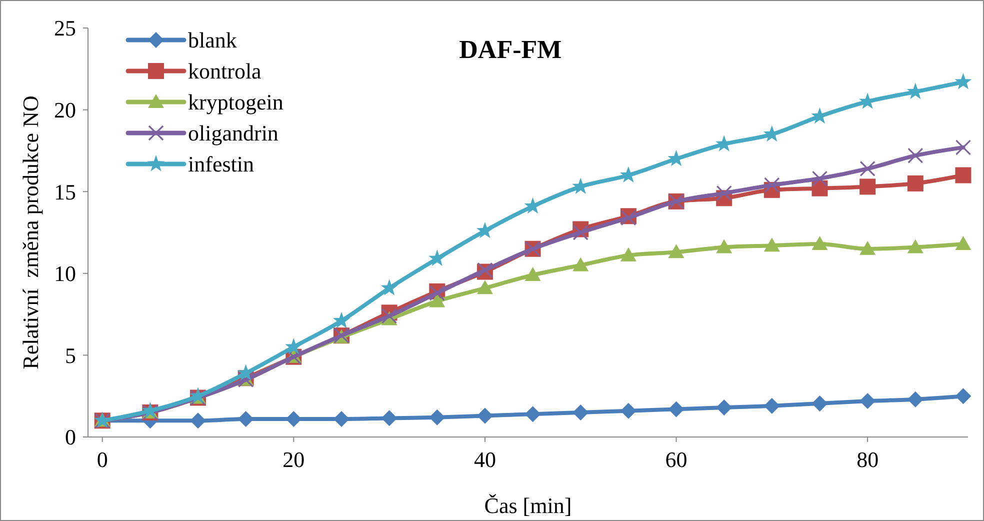 Image resolution: width=984 pixels, height=521 pixels. What do you see at coordinates (233, 133) in the screenshot?
I see `legend-label: oligandrin` at bounding box center [233, 133].